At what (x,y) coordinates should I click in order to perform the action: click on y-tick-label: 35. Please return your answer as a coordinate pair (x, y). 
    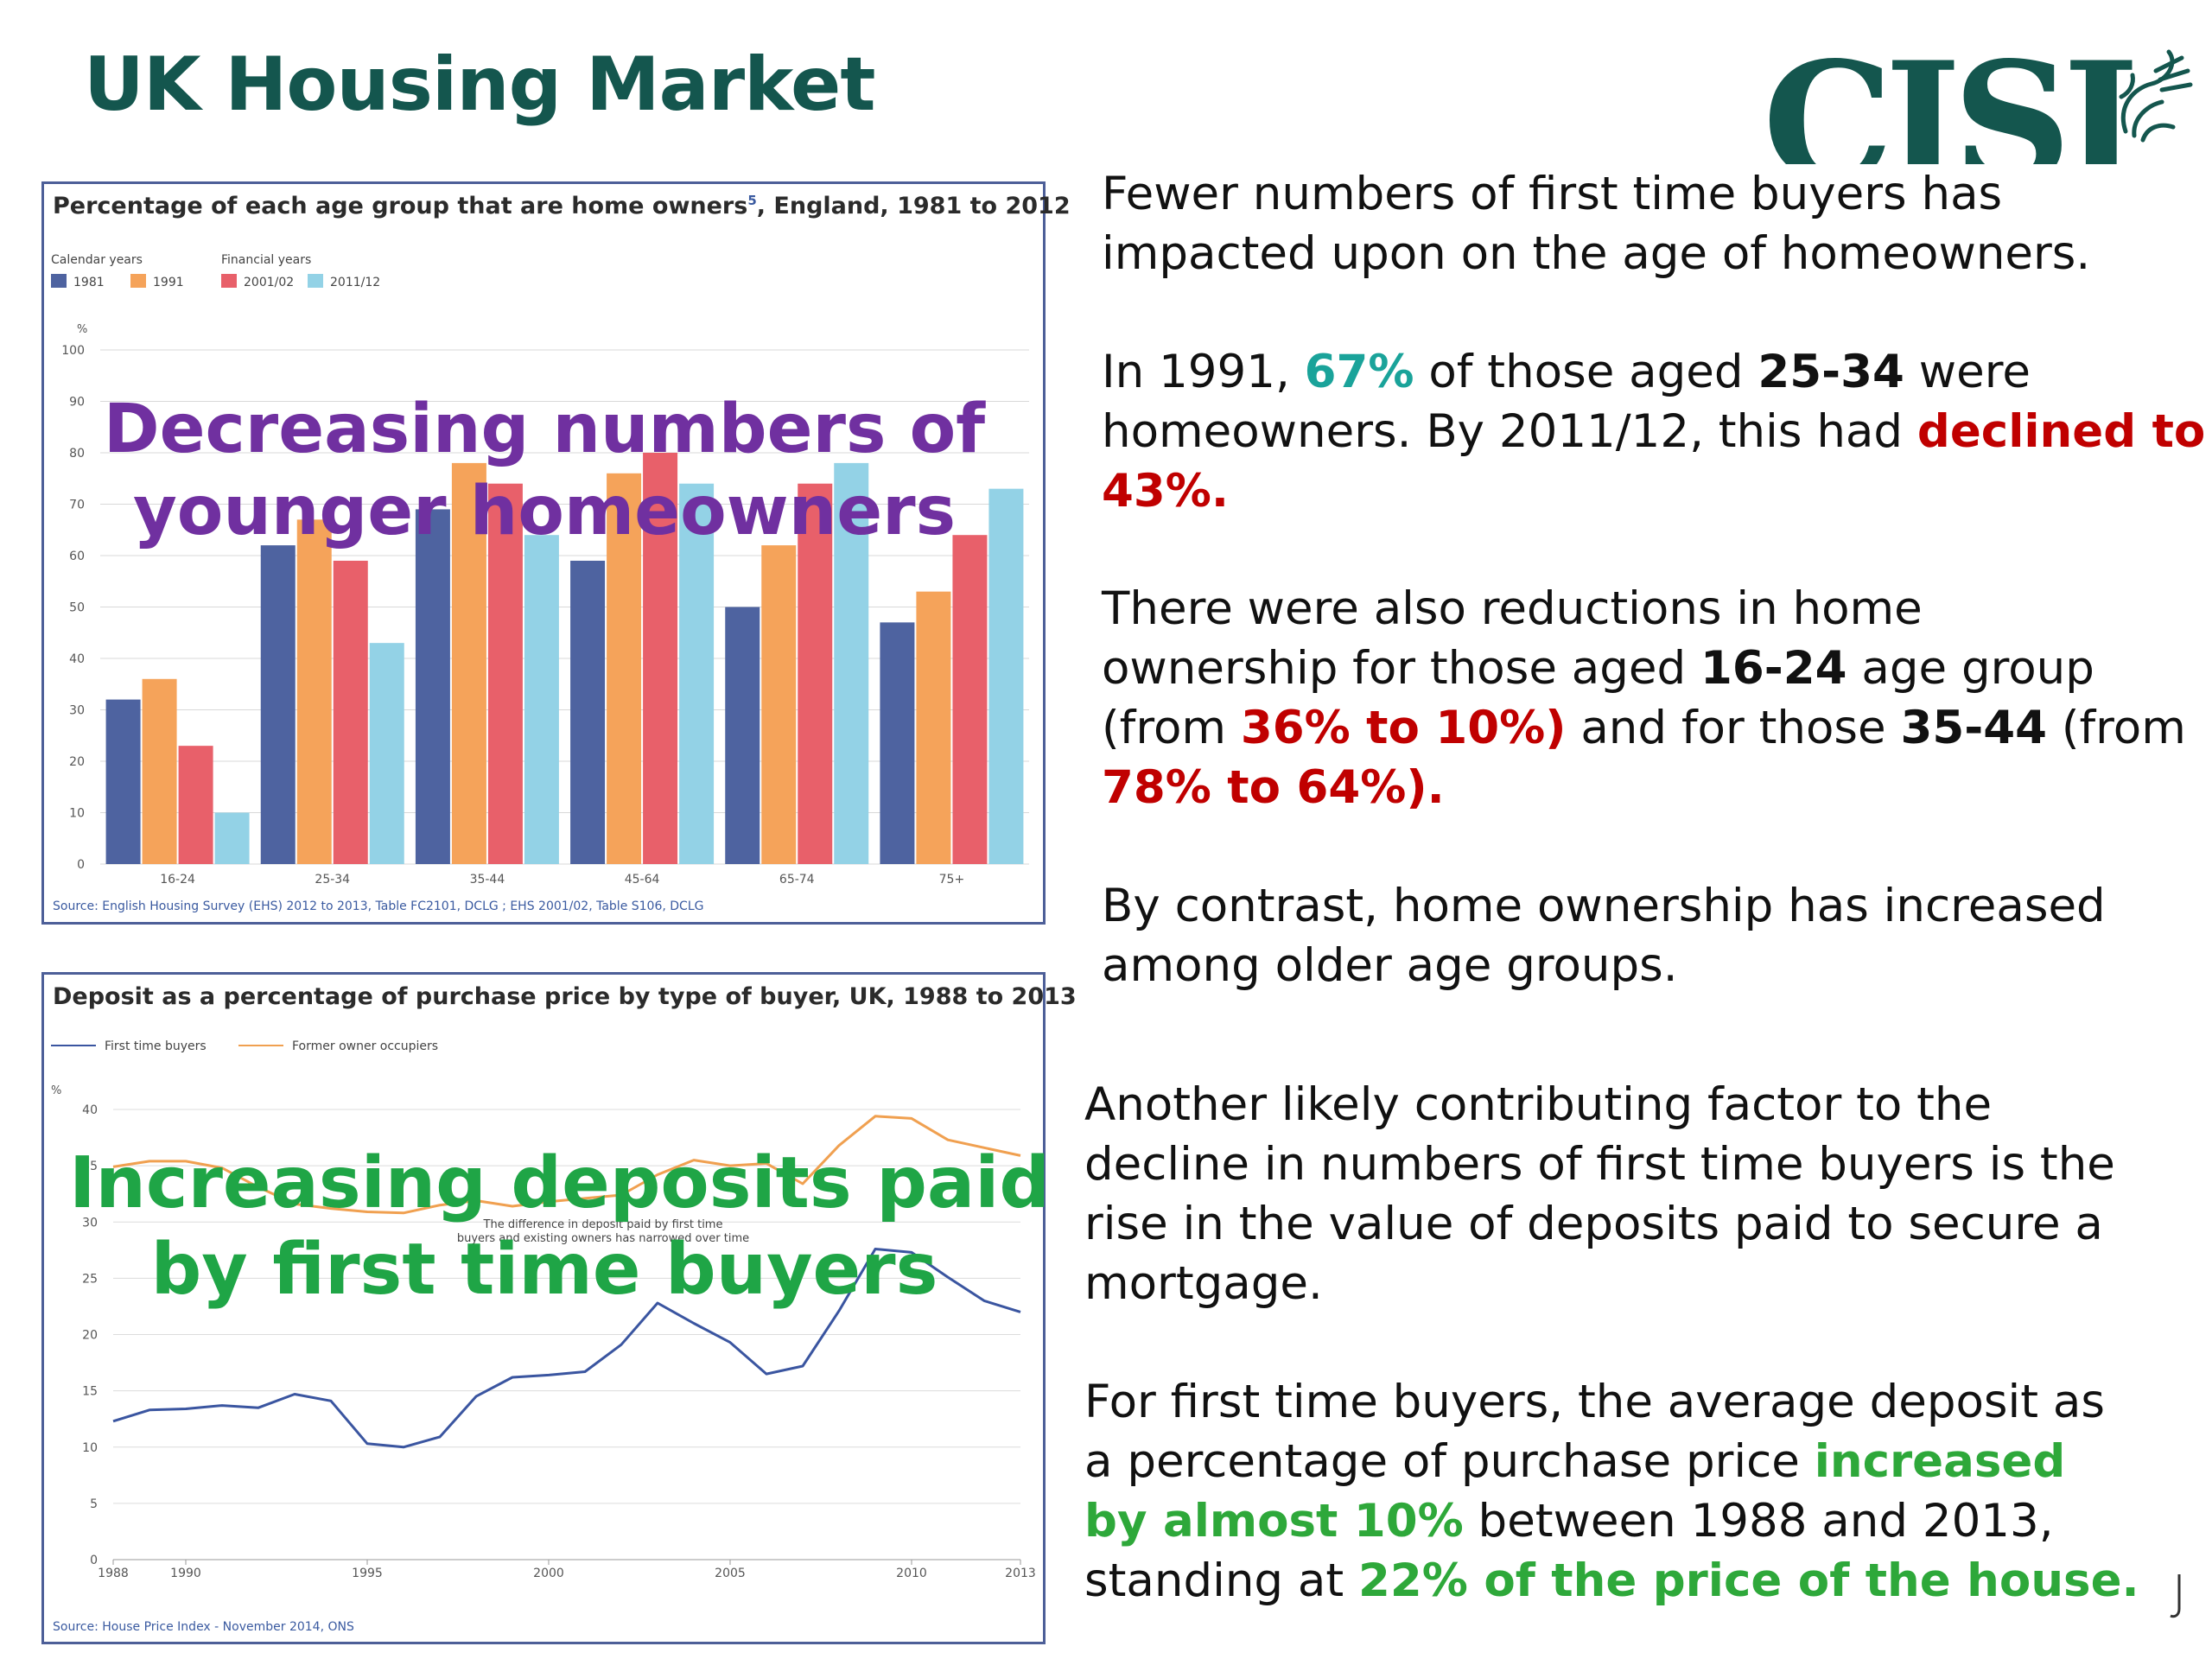
    Looking at the image, I should click on (90, 1166).